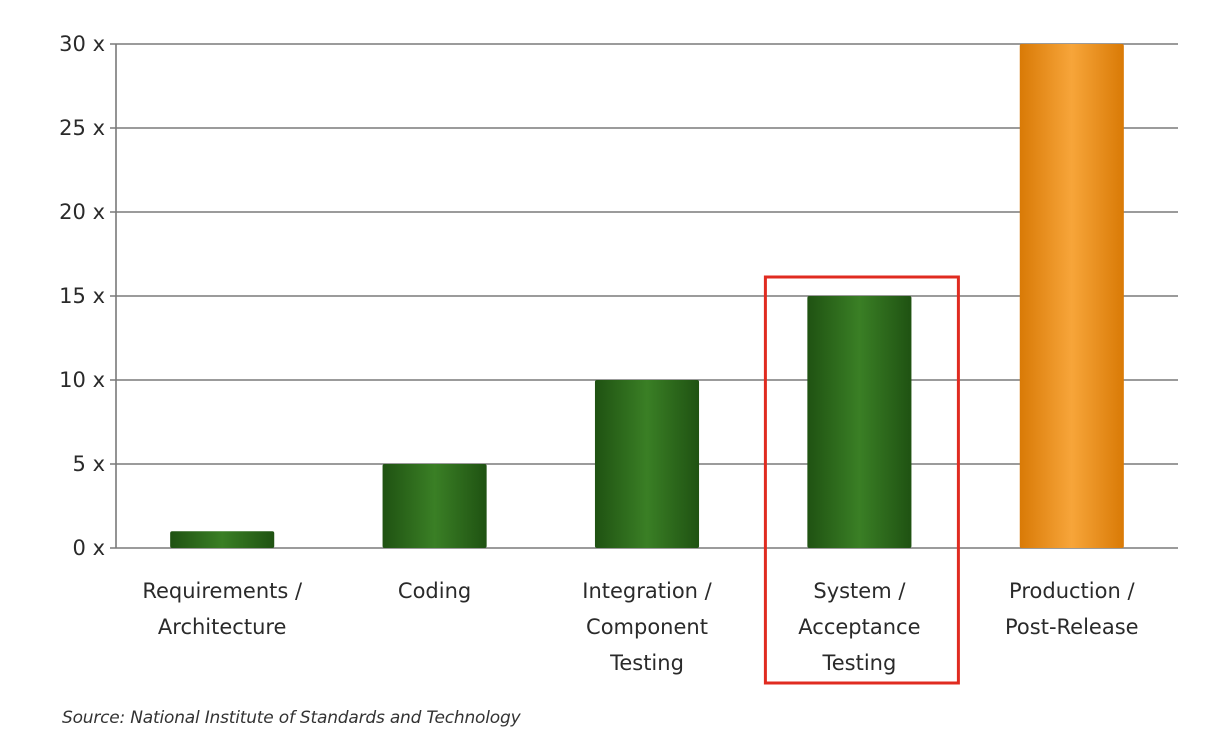 Image resolution: width=1208 pixels, height=750 pixels. Describe the element at coordinates (82, 212) in the screenshot. I see `y-tick-label: 20 x` at that location.